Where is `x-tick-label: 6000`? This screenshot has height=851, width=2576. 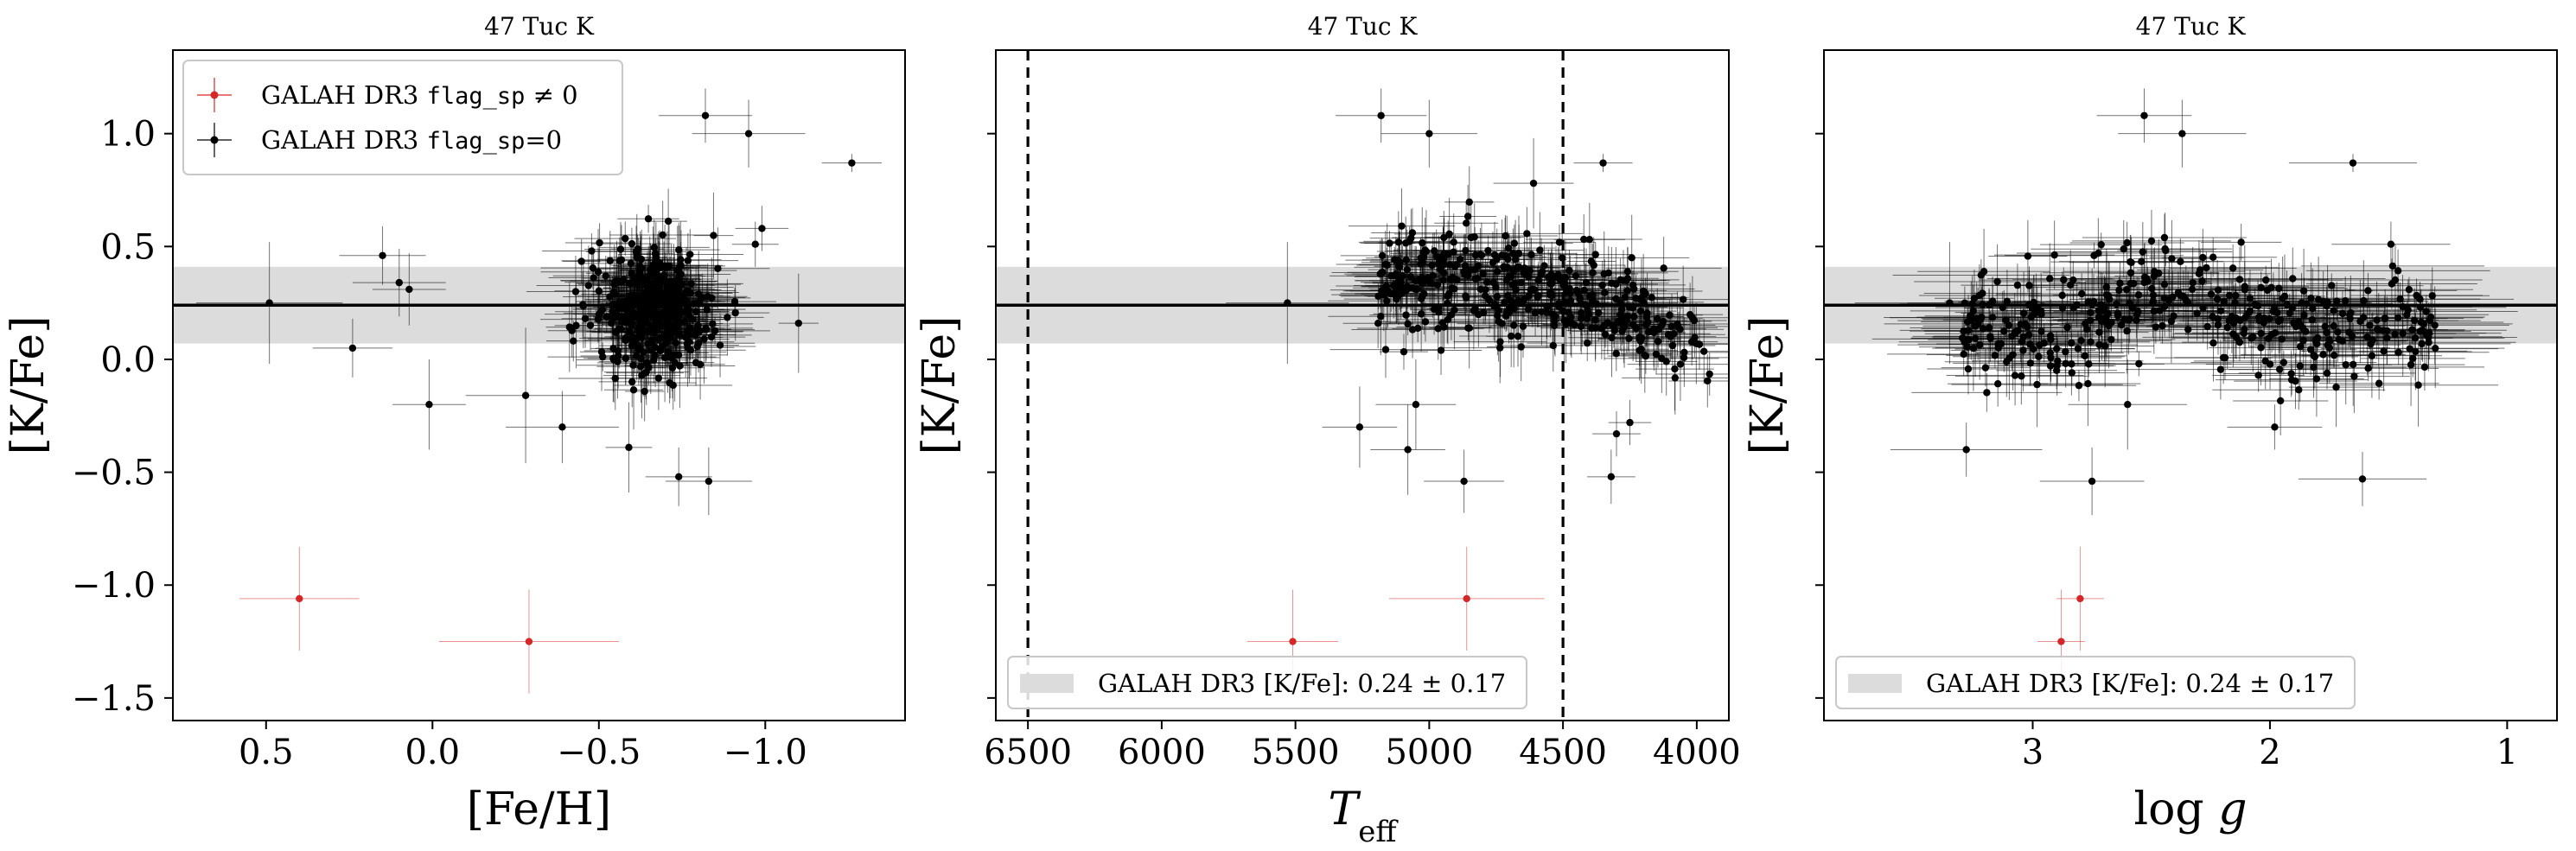
x-tick-label: 6000 is located at coordinates (1162, 753).